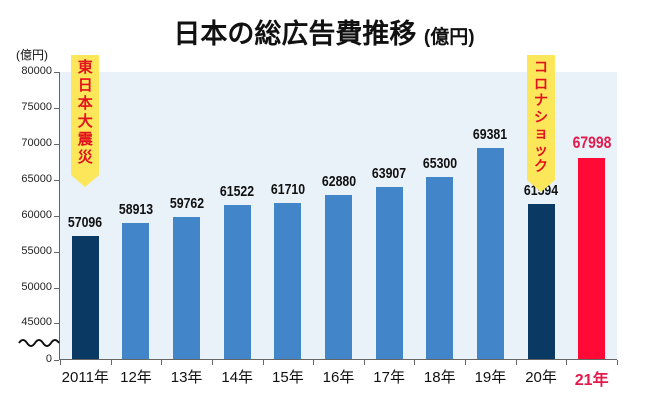 This screenshot has width=648, height=405. I want to click on y-tick-label: 75000, so click(36, 107).